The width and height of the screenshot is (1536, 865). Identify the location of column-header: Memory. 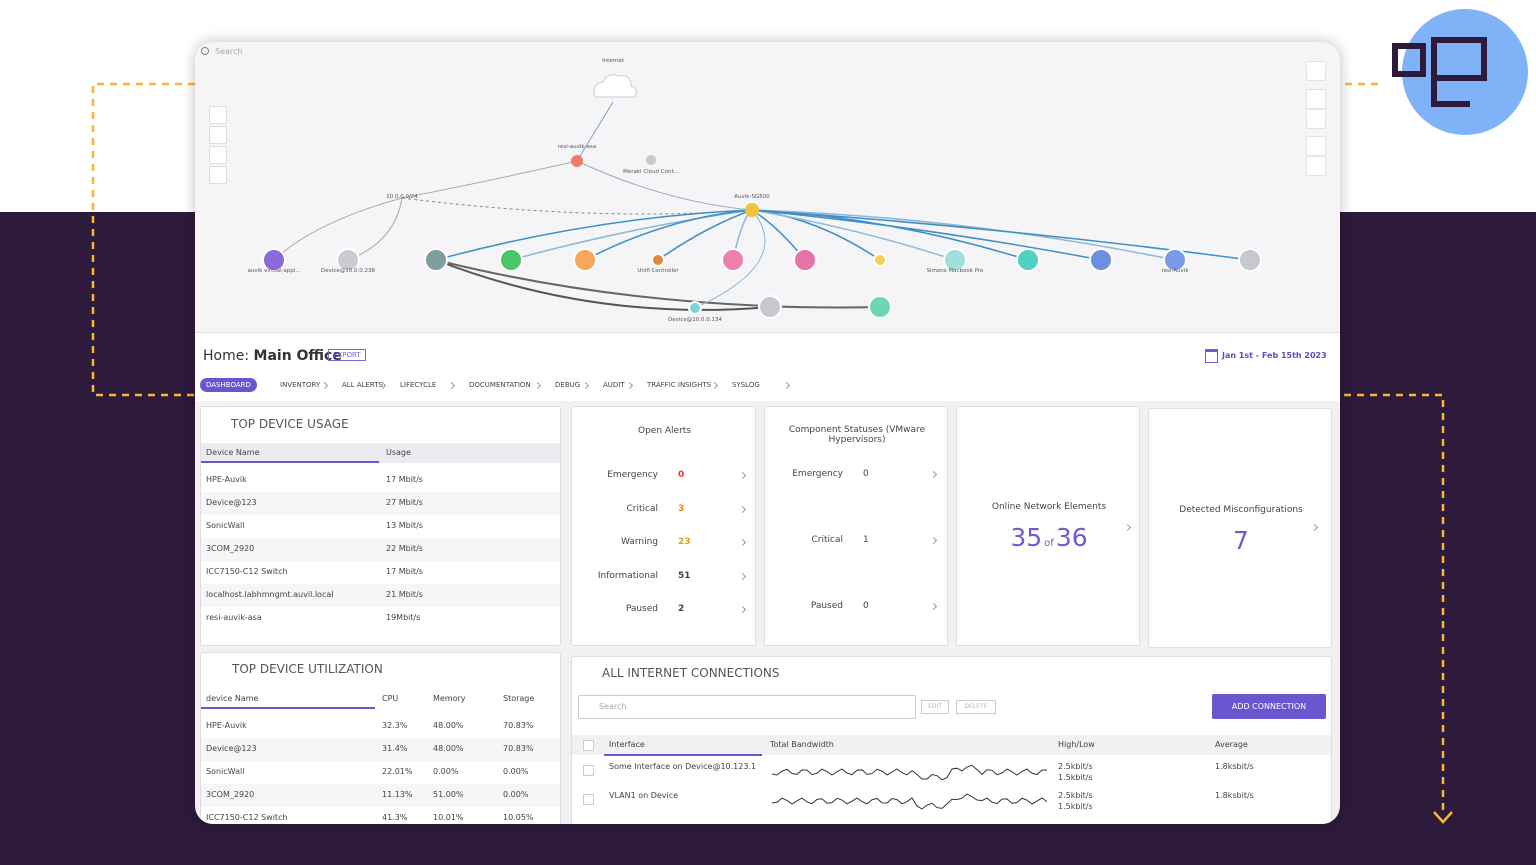
(449, 698).